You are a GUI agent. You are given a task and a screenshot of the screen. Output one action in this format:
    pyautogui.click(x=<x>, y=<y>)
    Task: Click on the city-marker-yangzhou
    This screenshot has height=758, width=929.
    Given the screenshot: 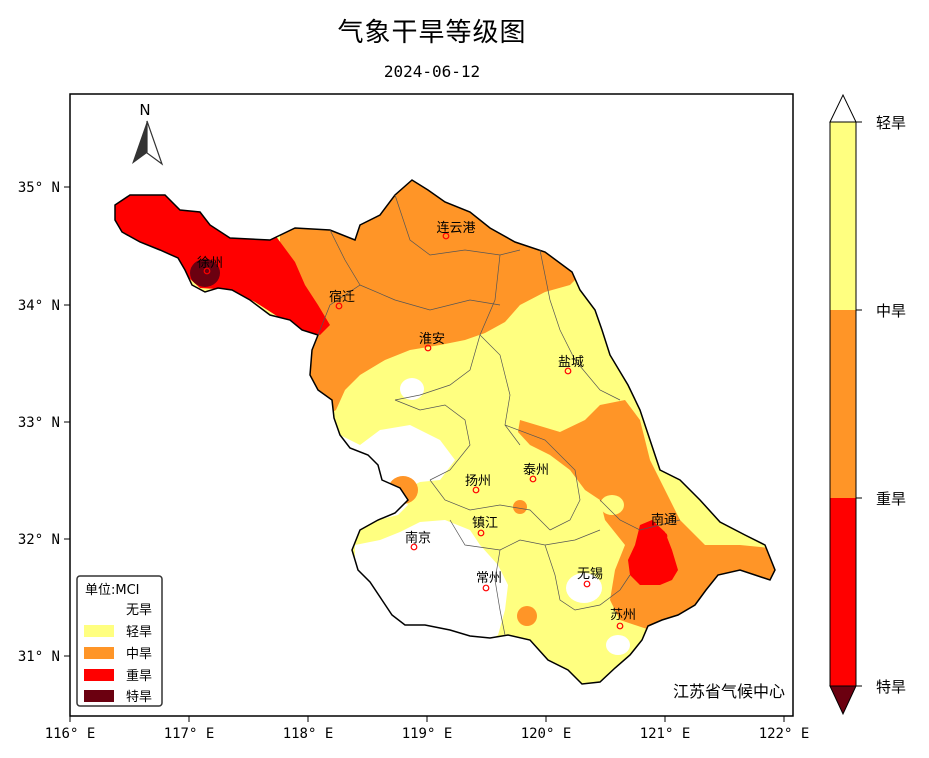 What is the action you would take?
    pyautogui.click(x=476, y=490)
    